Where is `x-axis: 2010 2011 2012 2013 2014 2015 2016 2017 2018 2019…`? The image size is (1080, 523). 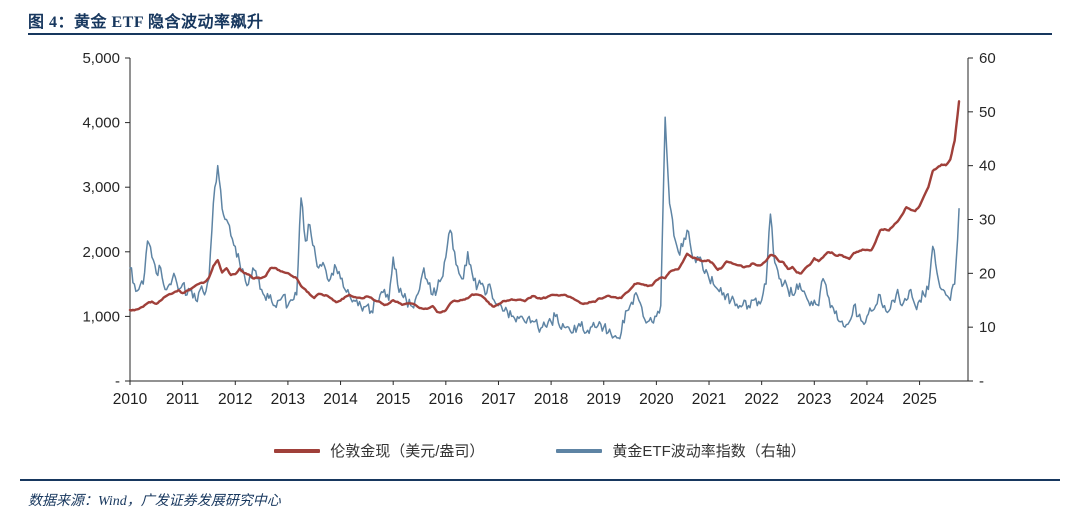
x-axis: 2010 2011 2012 2013 2014 2015 2016 2017 2018 2019… is located at coordinates (525, 394).